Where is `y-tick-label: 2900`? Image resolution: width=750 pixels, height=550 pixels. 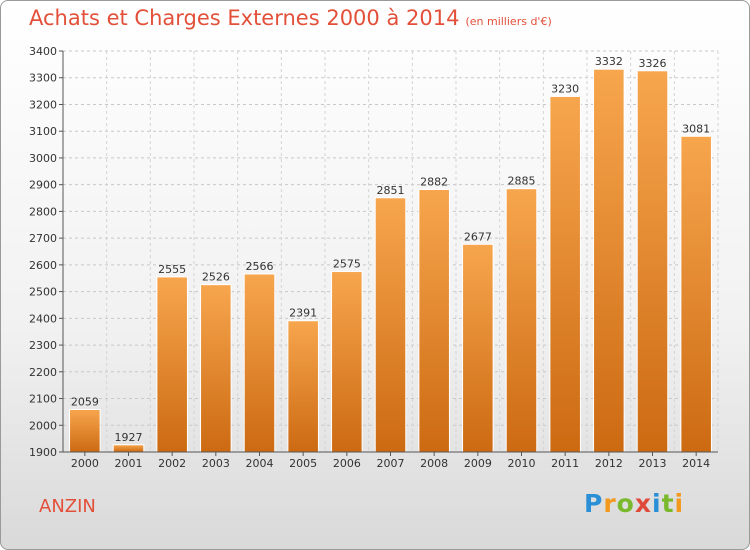
y-tick-label: 2900 is located at coordinates (43, 185).